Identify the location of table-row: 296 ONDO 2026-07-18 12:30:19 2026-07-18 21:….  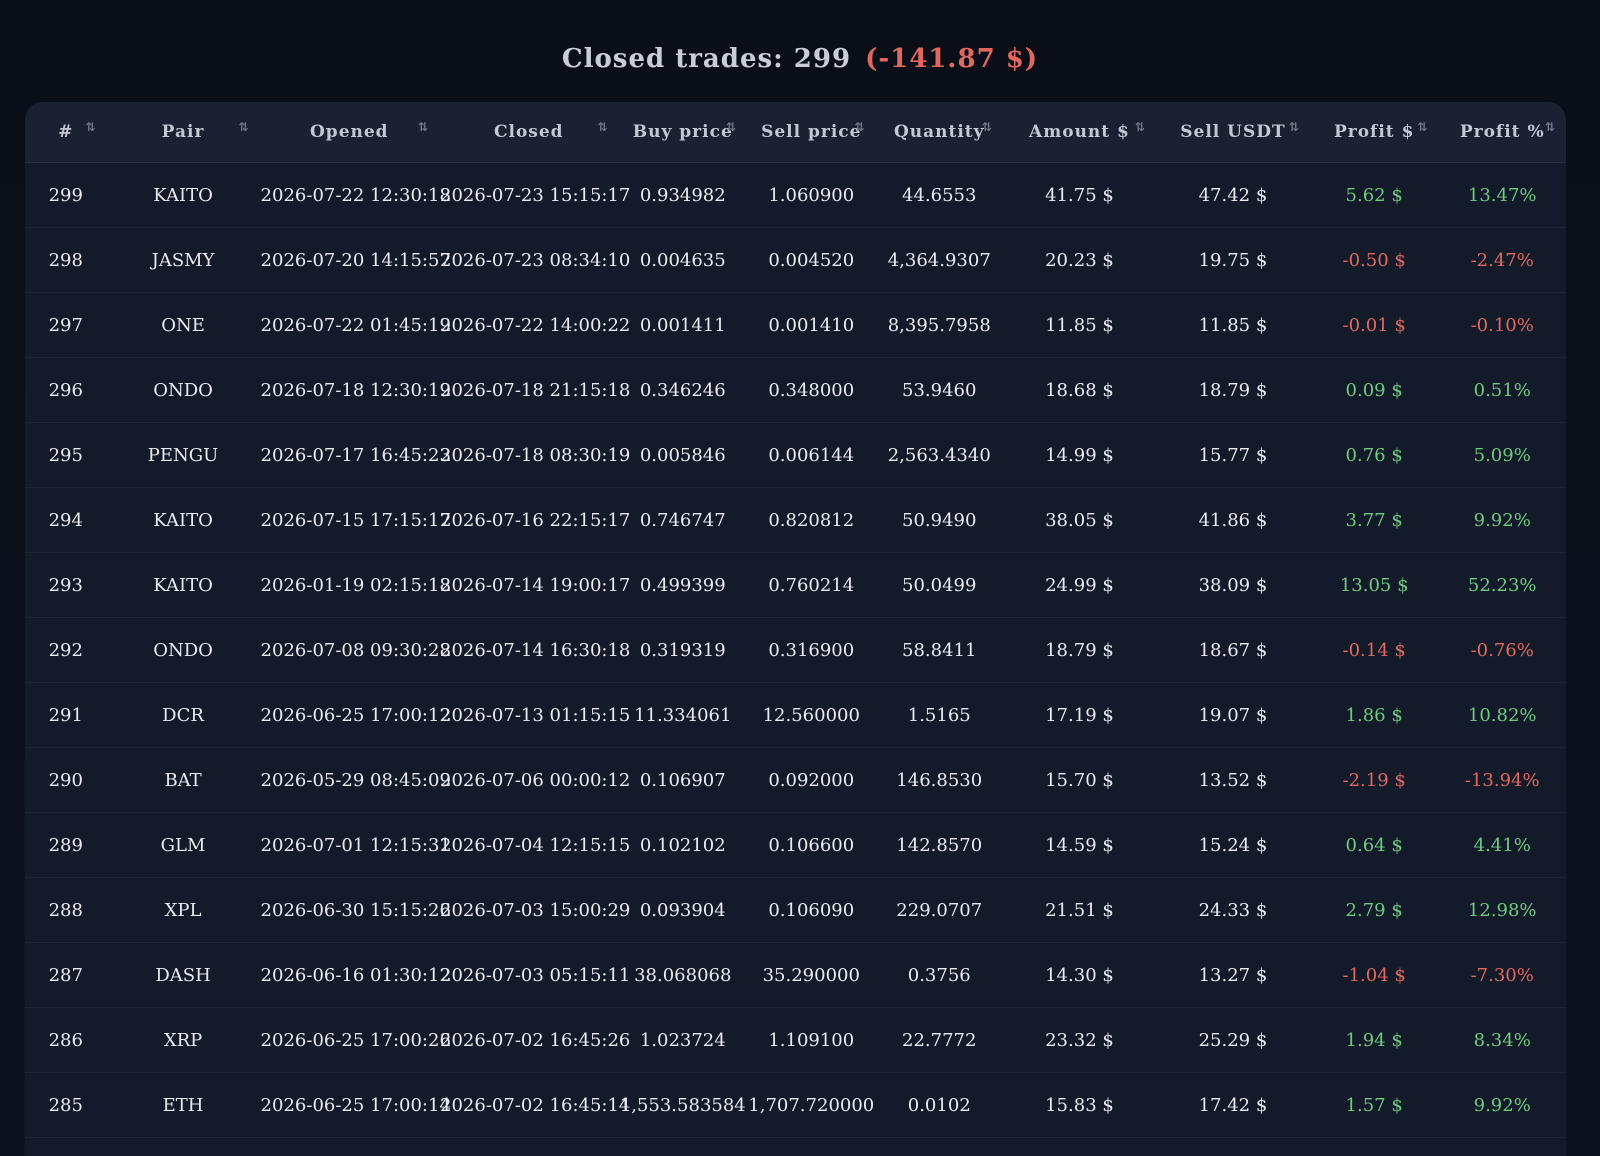
(795, 390).